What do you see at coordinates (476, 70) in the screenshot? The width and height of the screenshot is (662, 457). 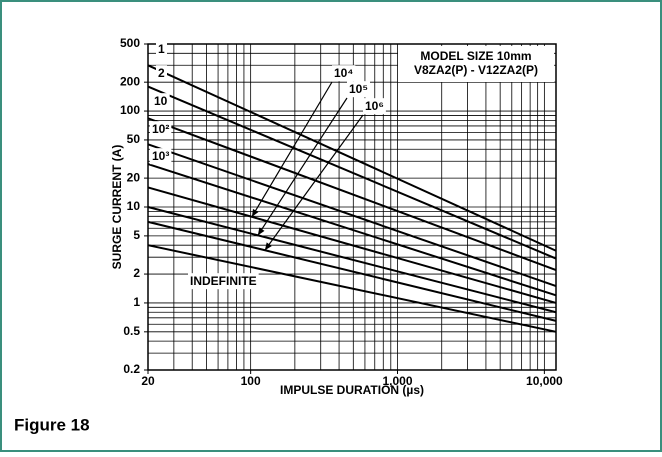 I see `annotation: V8ZA2(P) - V12ZA2(P)` at bounding box center [476, 70].